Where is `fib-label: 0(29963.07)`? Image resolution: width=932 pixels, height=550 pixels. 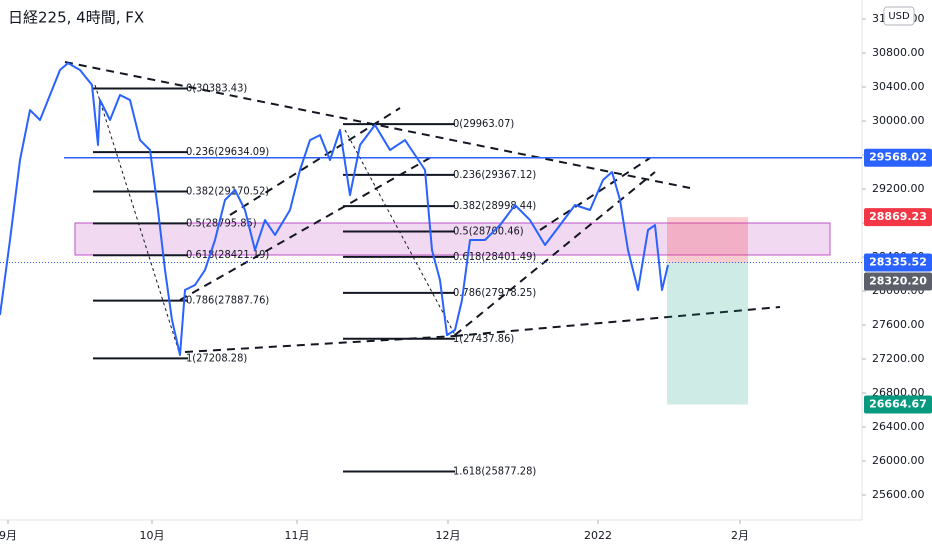
fib-label: 0(29963.07) is located at coordinates (483, 123).